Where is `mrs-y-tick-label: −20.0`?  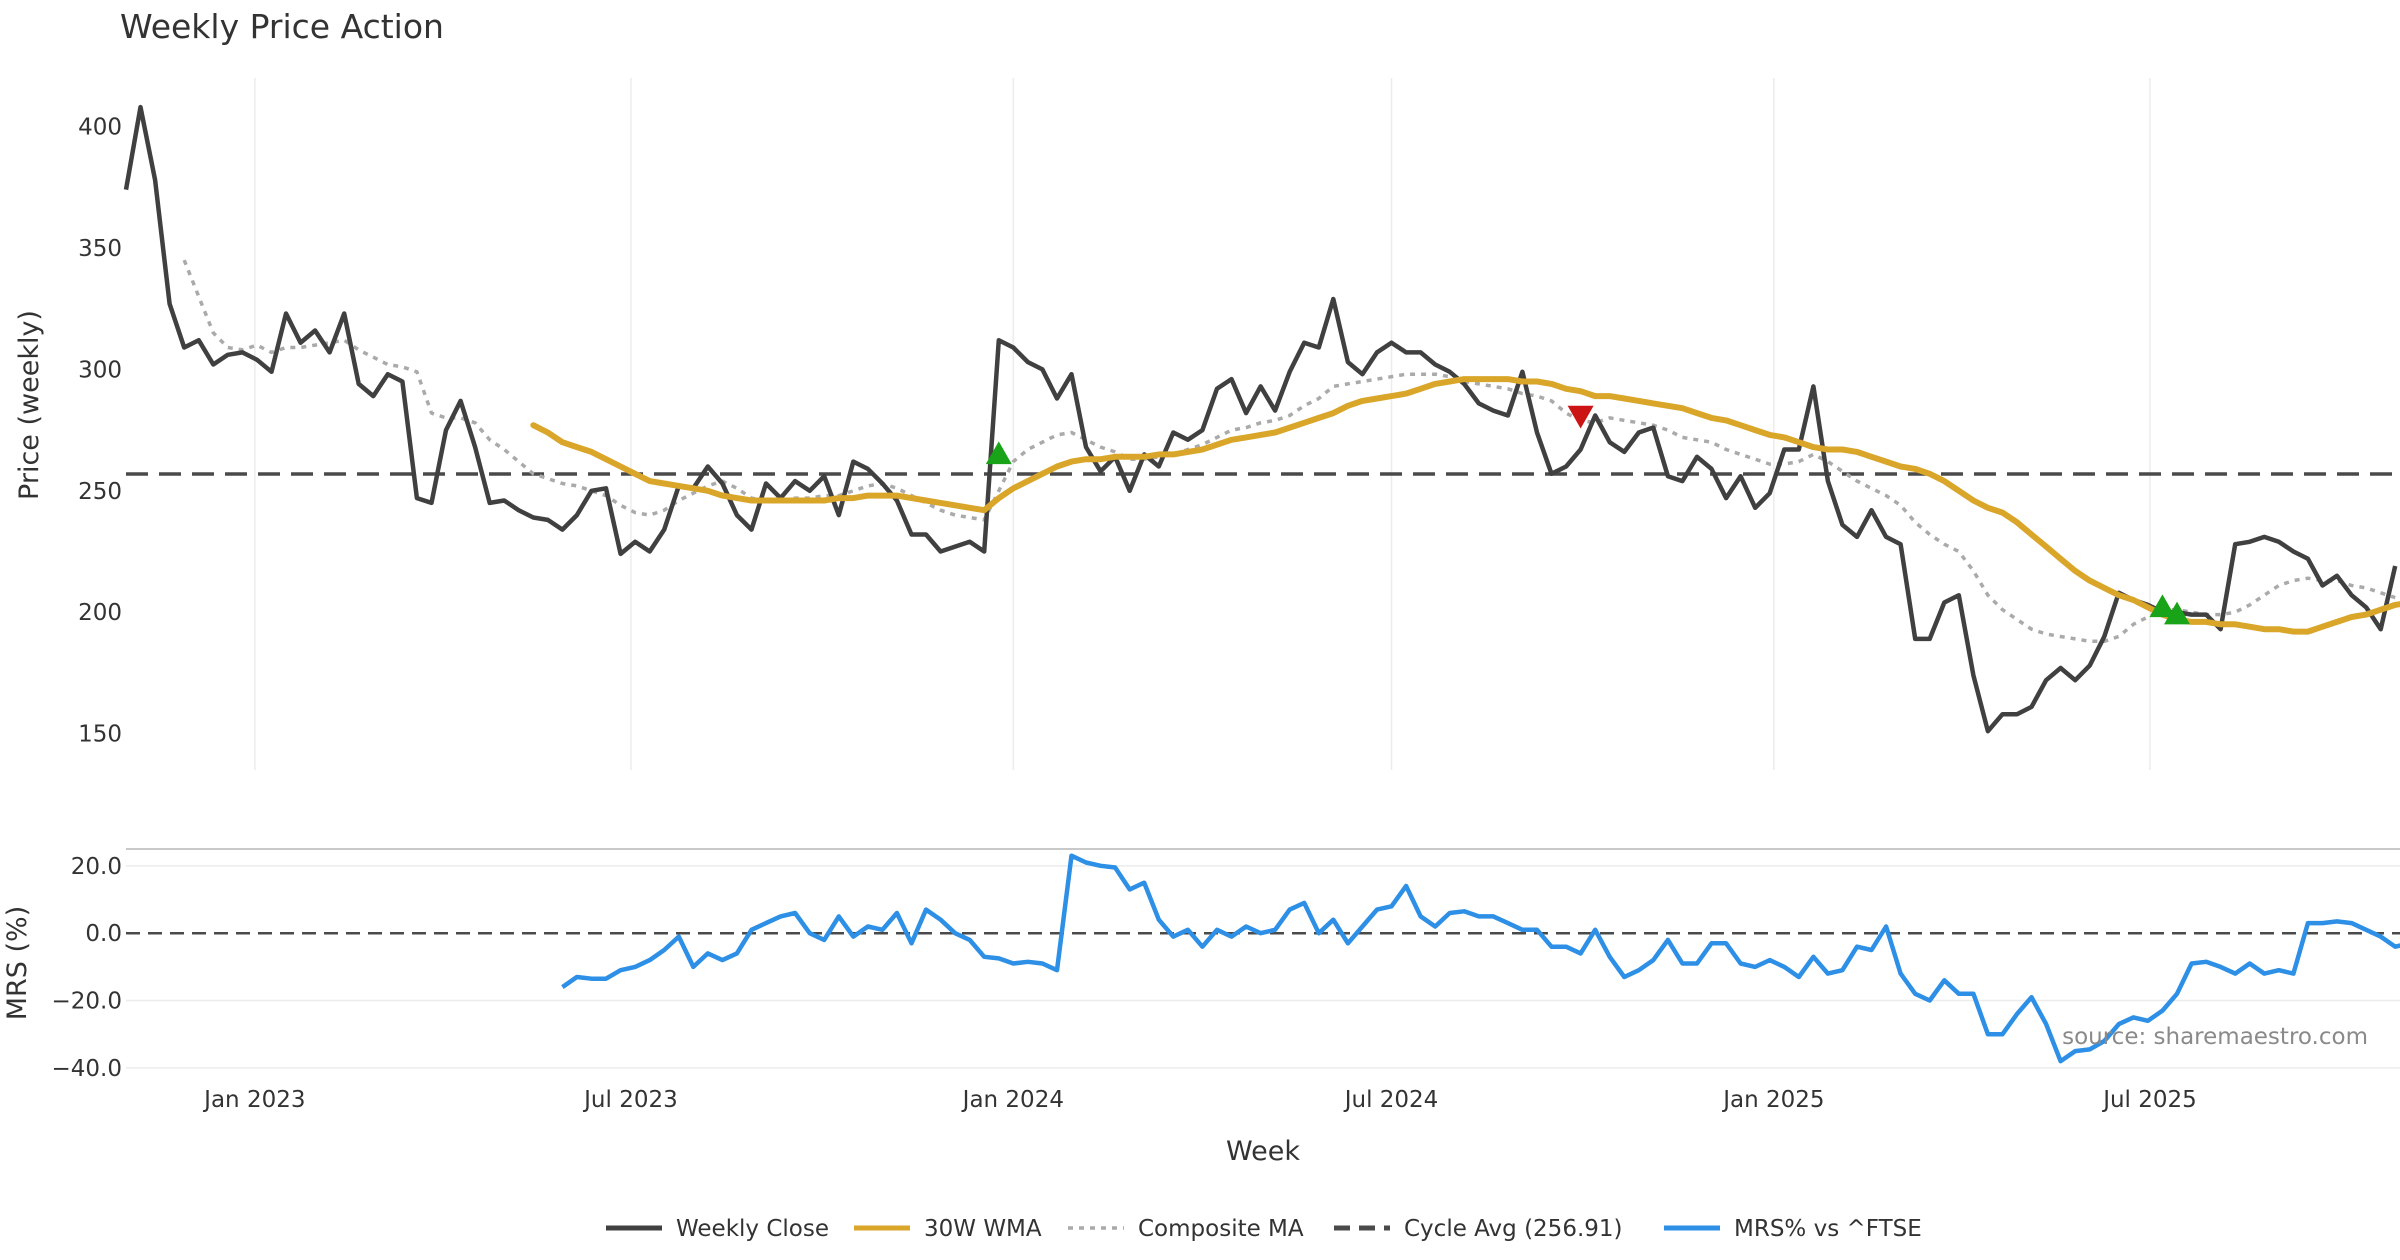 mrs-y-tick-label: −20.0 is located at coordinates (87, 1002).